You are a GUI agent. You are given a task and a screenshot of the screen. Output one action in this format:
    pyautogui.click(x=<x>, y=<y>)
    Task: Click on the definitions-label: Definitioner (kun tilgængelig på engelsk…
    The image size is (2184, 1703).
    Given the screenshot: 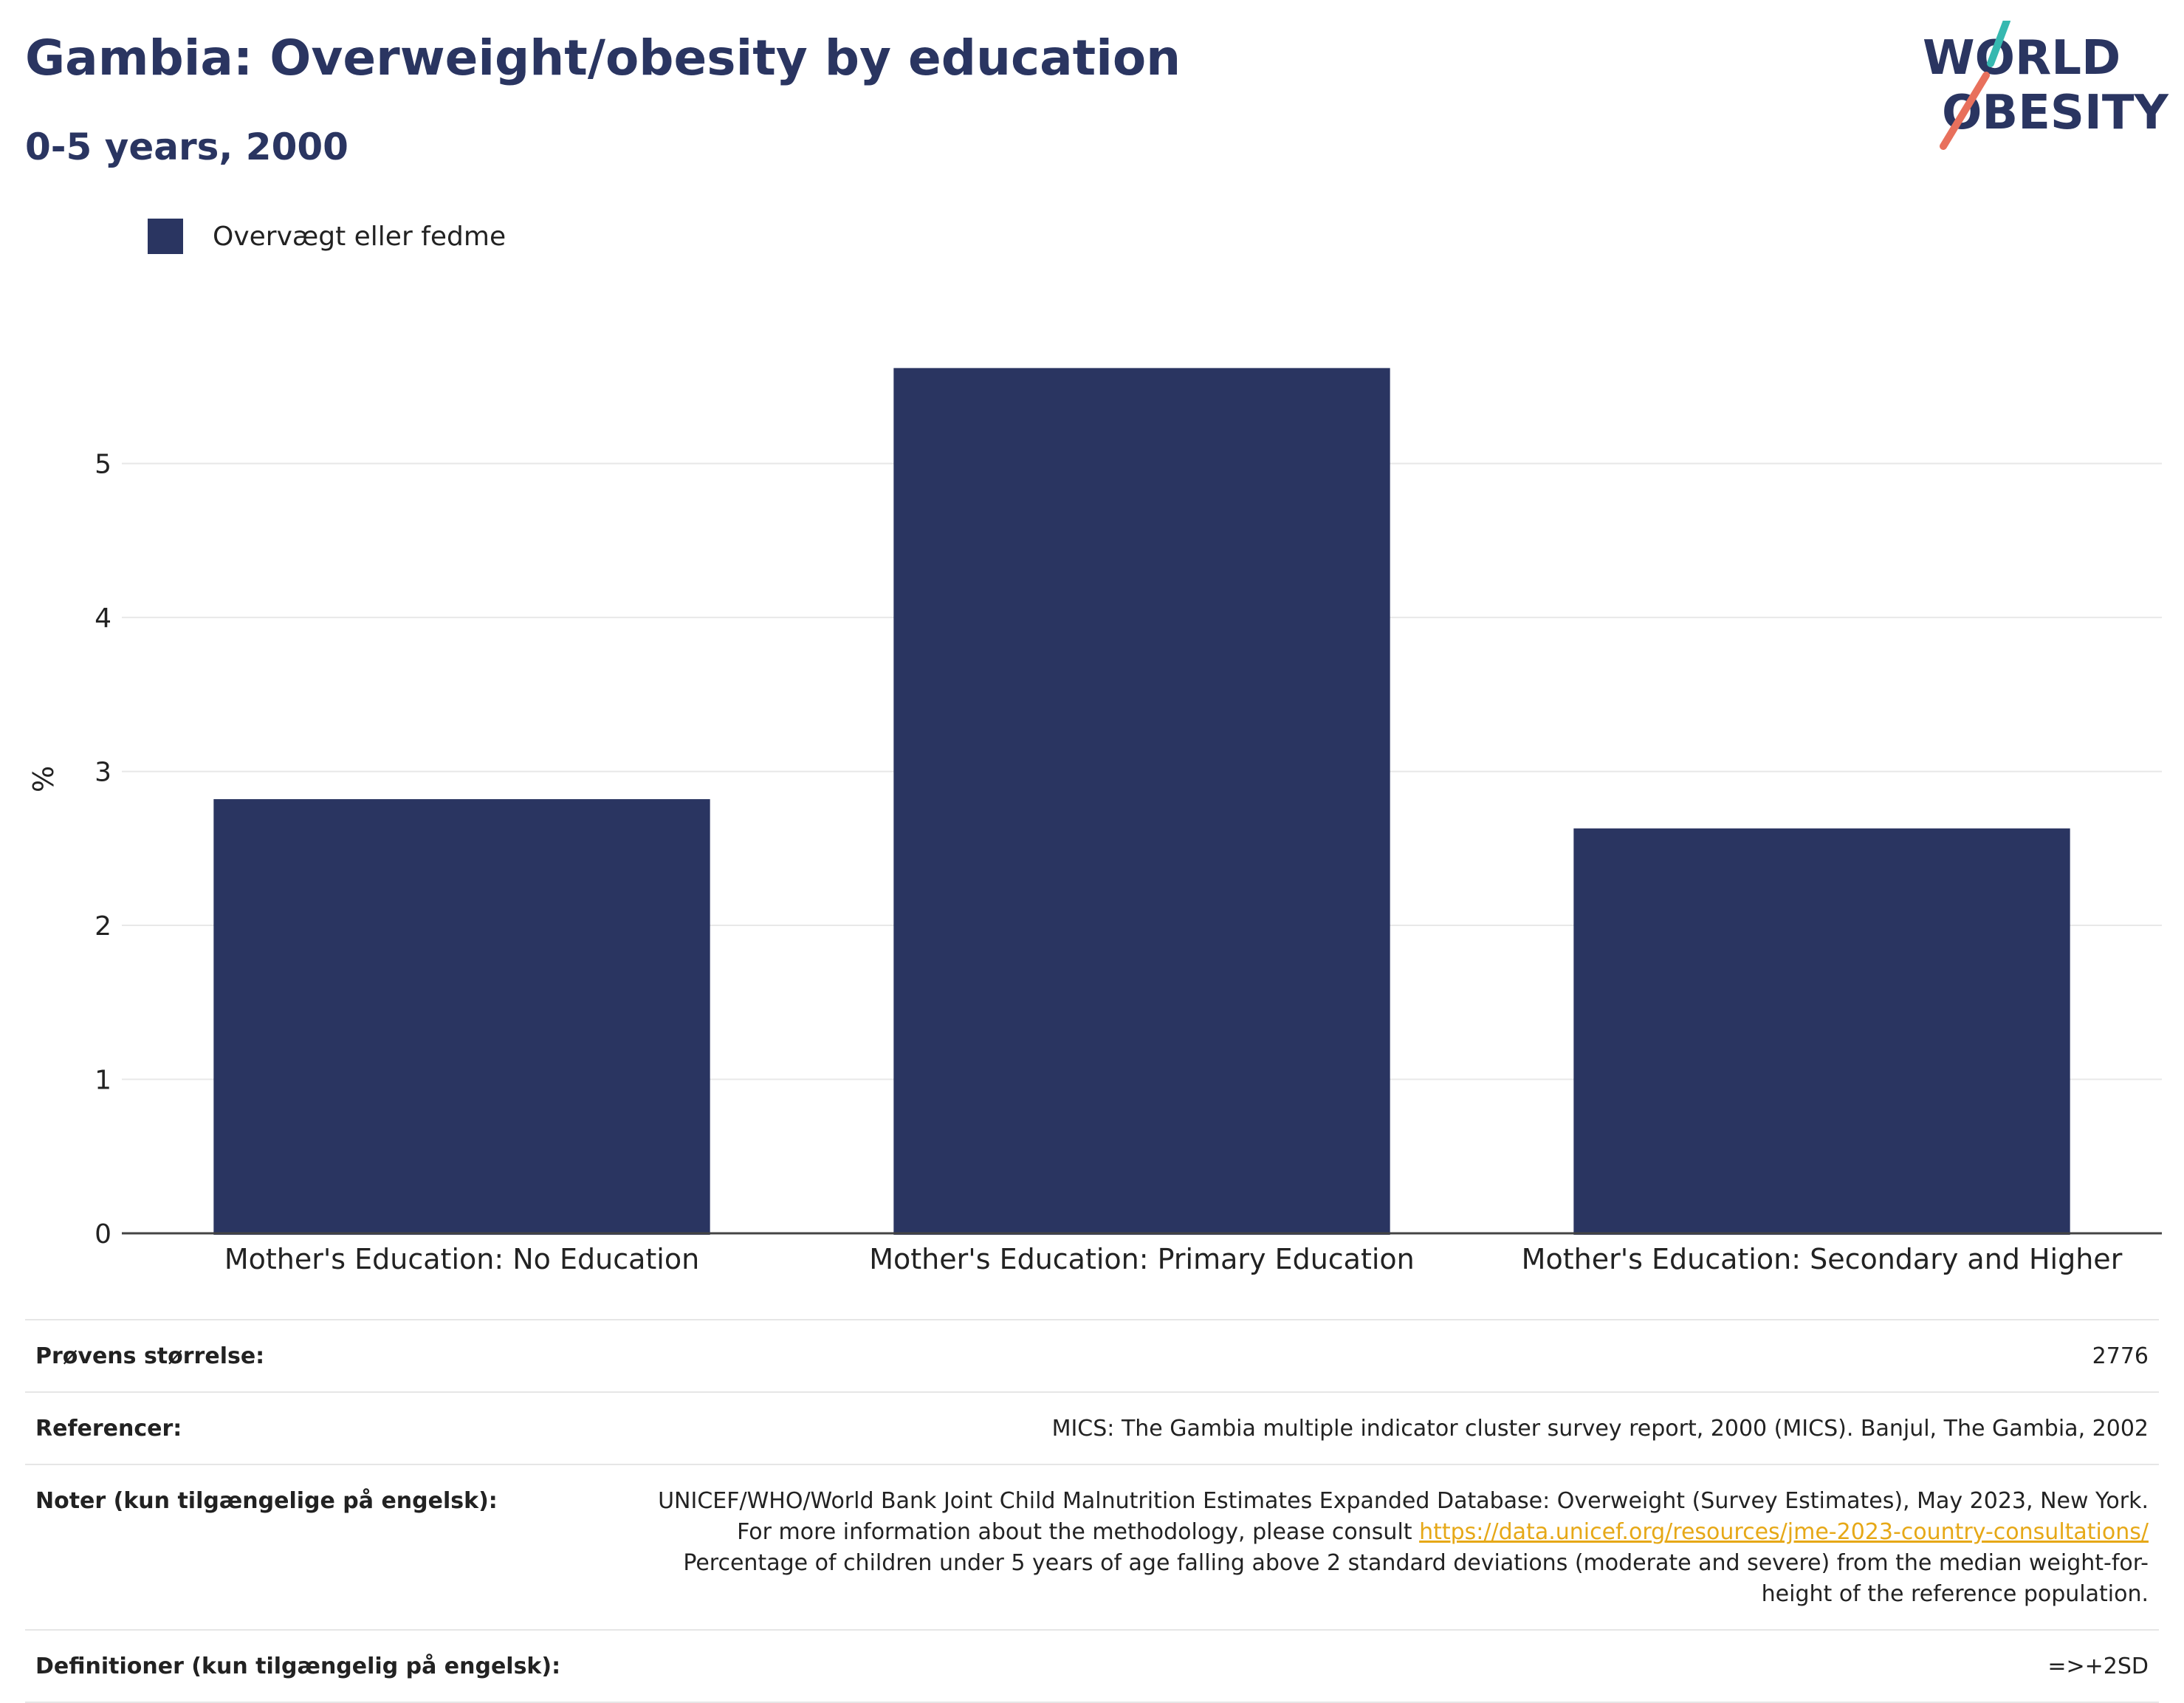 What is the action you would take?
    pyautogui.click(x=298, y=1666)
    